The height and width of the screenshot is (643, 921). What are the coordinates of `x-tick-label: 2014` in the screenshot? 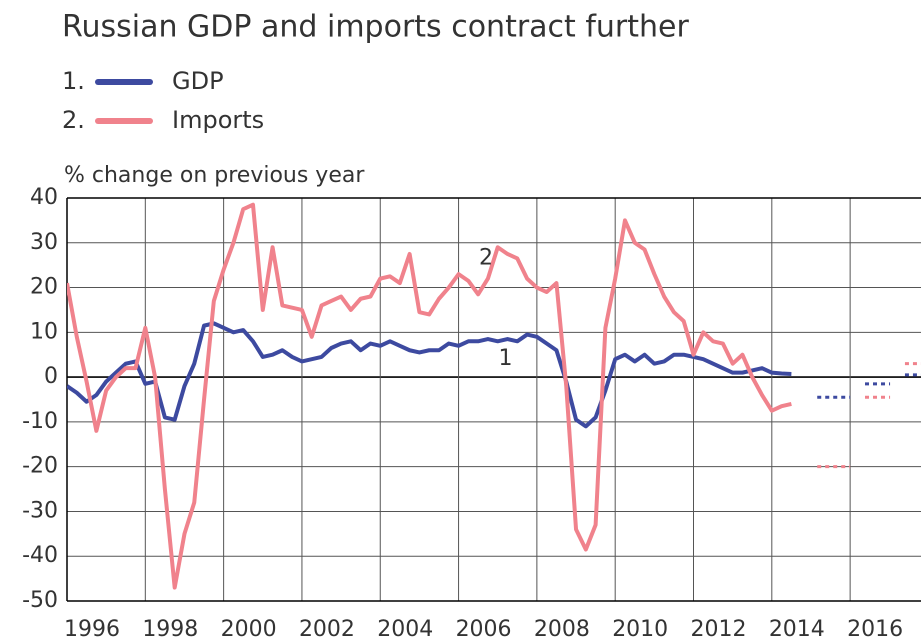 It's located at (797, 629).